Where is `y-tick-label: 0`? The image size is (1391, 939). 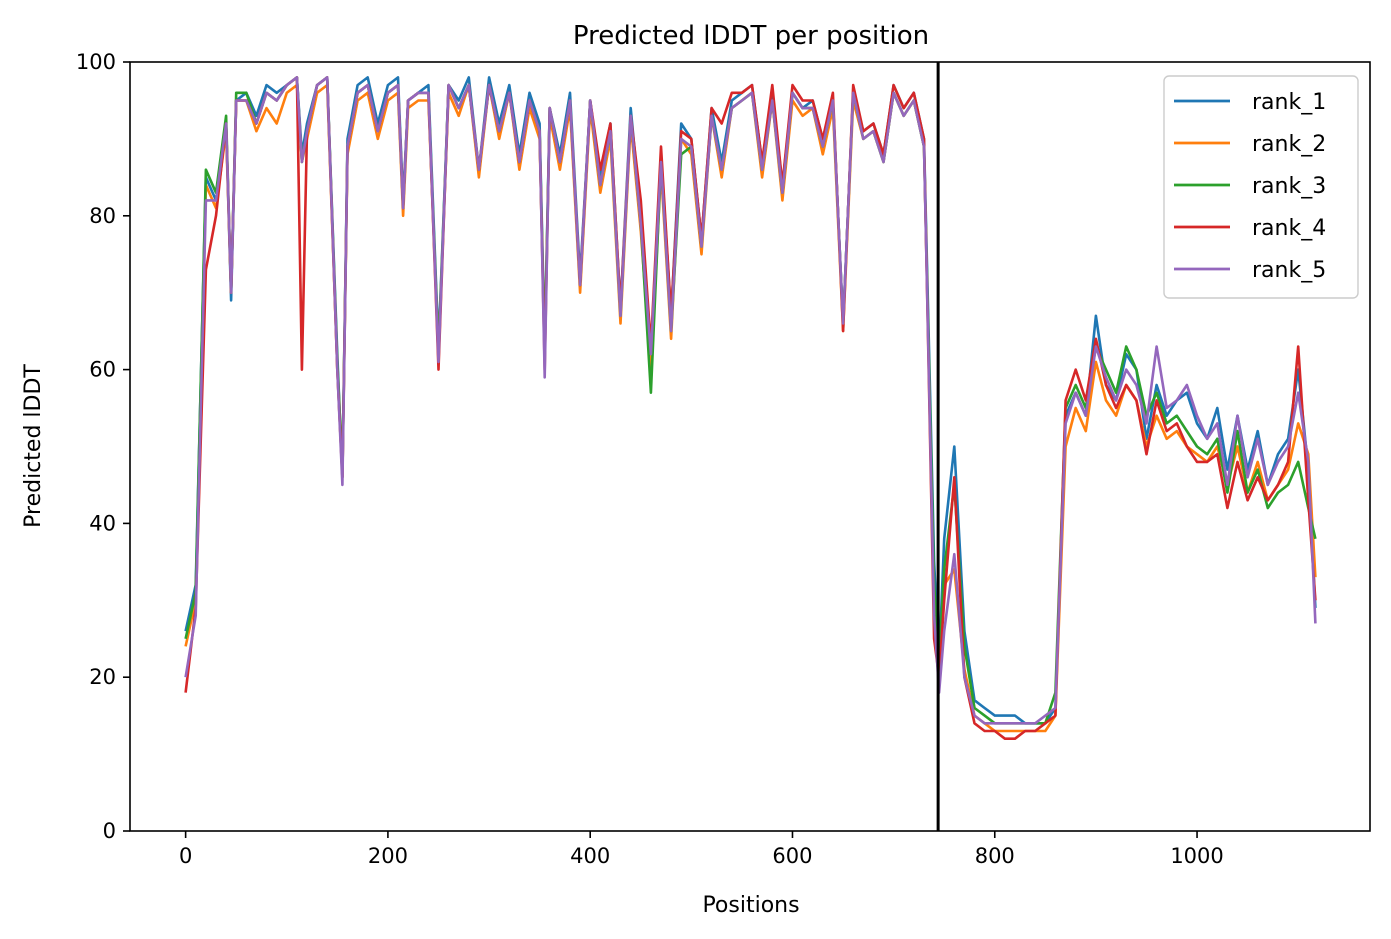 y-tick-label: 0 is located at coordinates (109, 831).